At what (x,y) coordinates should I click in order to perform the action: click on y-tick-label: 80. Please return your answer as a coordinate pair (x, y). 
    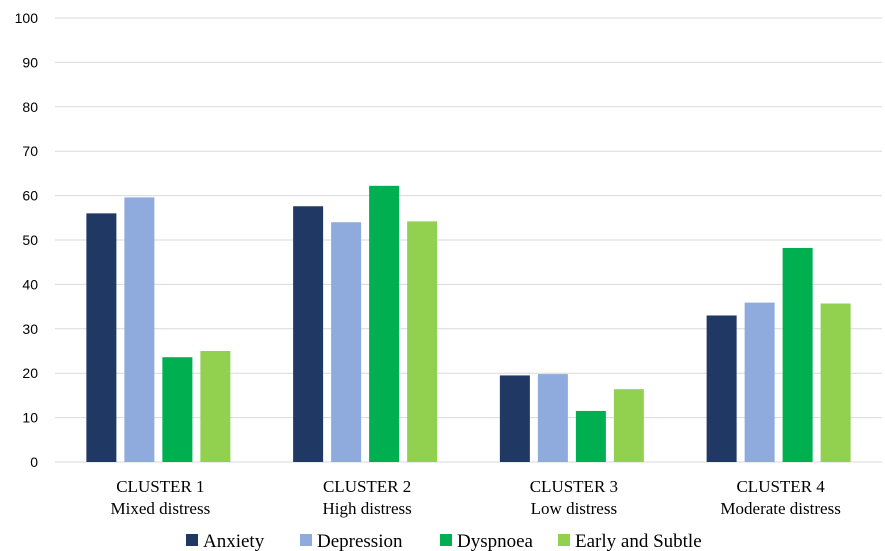
    Looking at the image, I should click on (30, 107).